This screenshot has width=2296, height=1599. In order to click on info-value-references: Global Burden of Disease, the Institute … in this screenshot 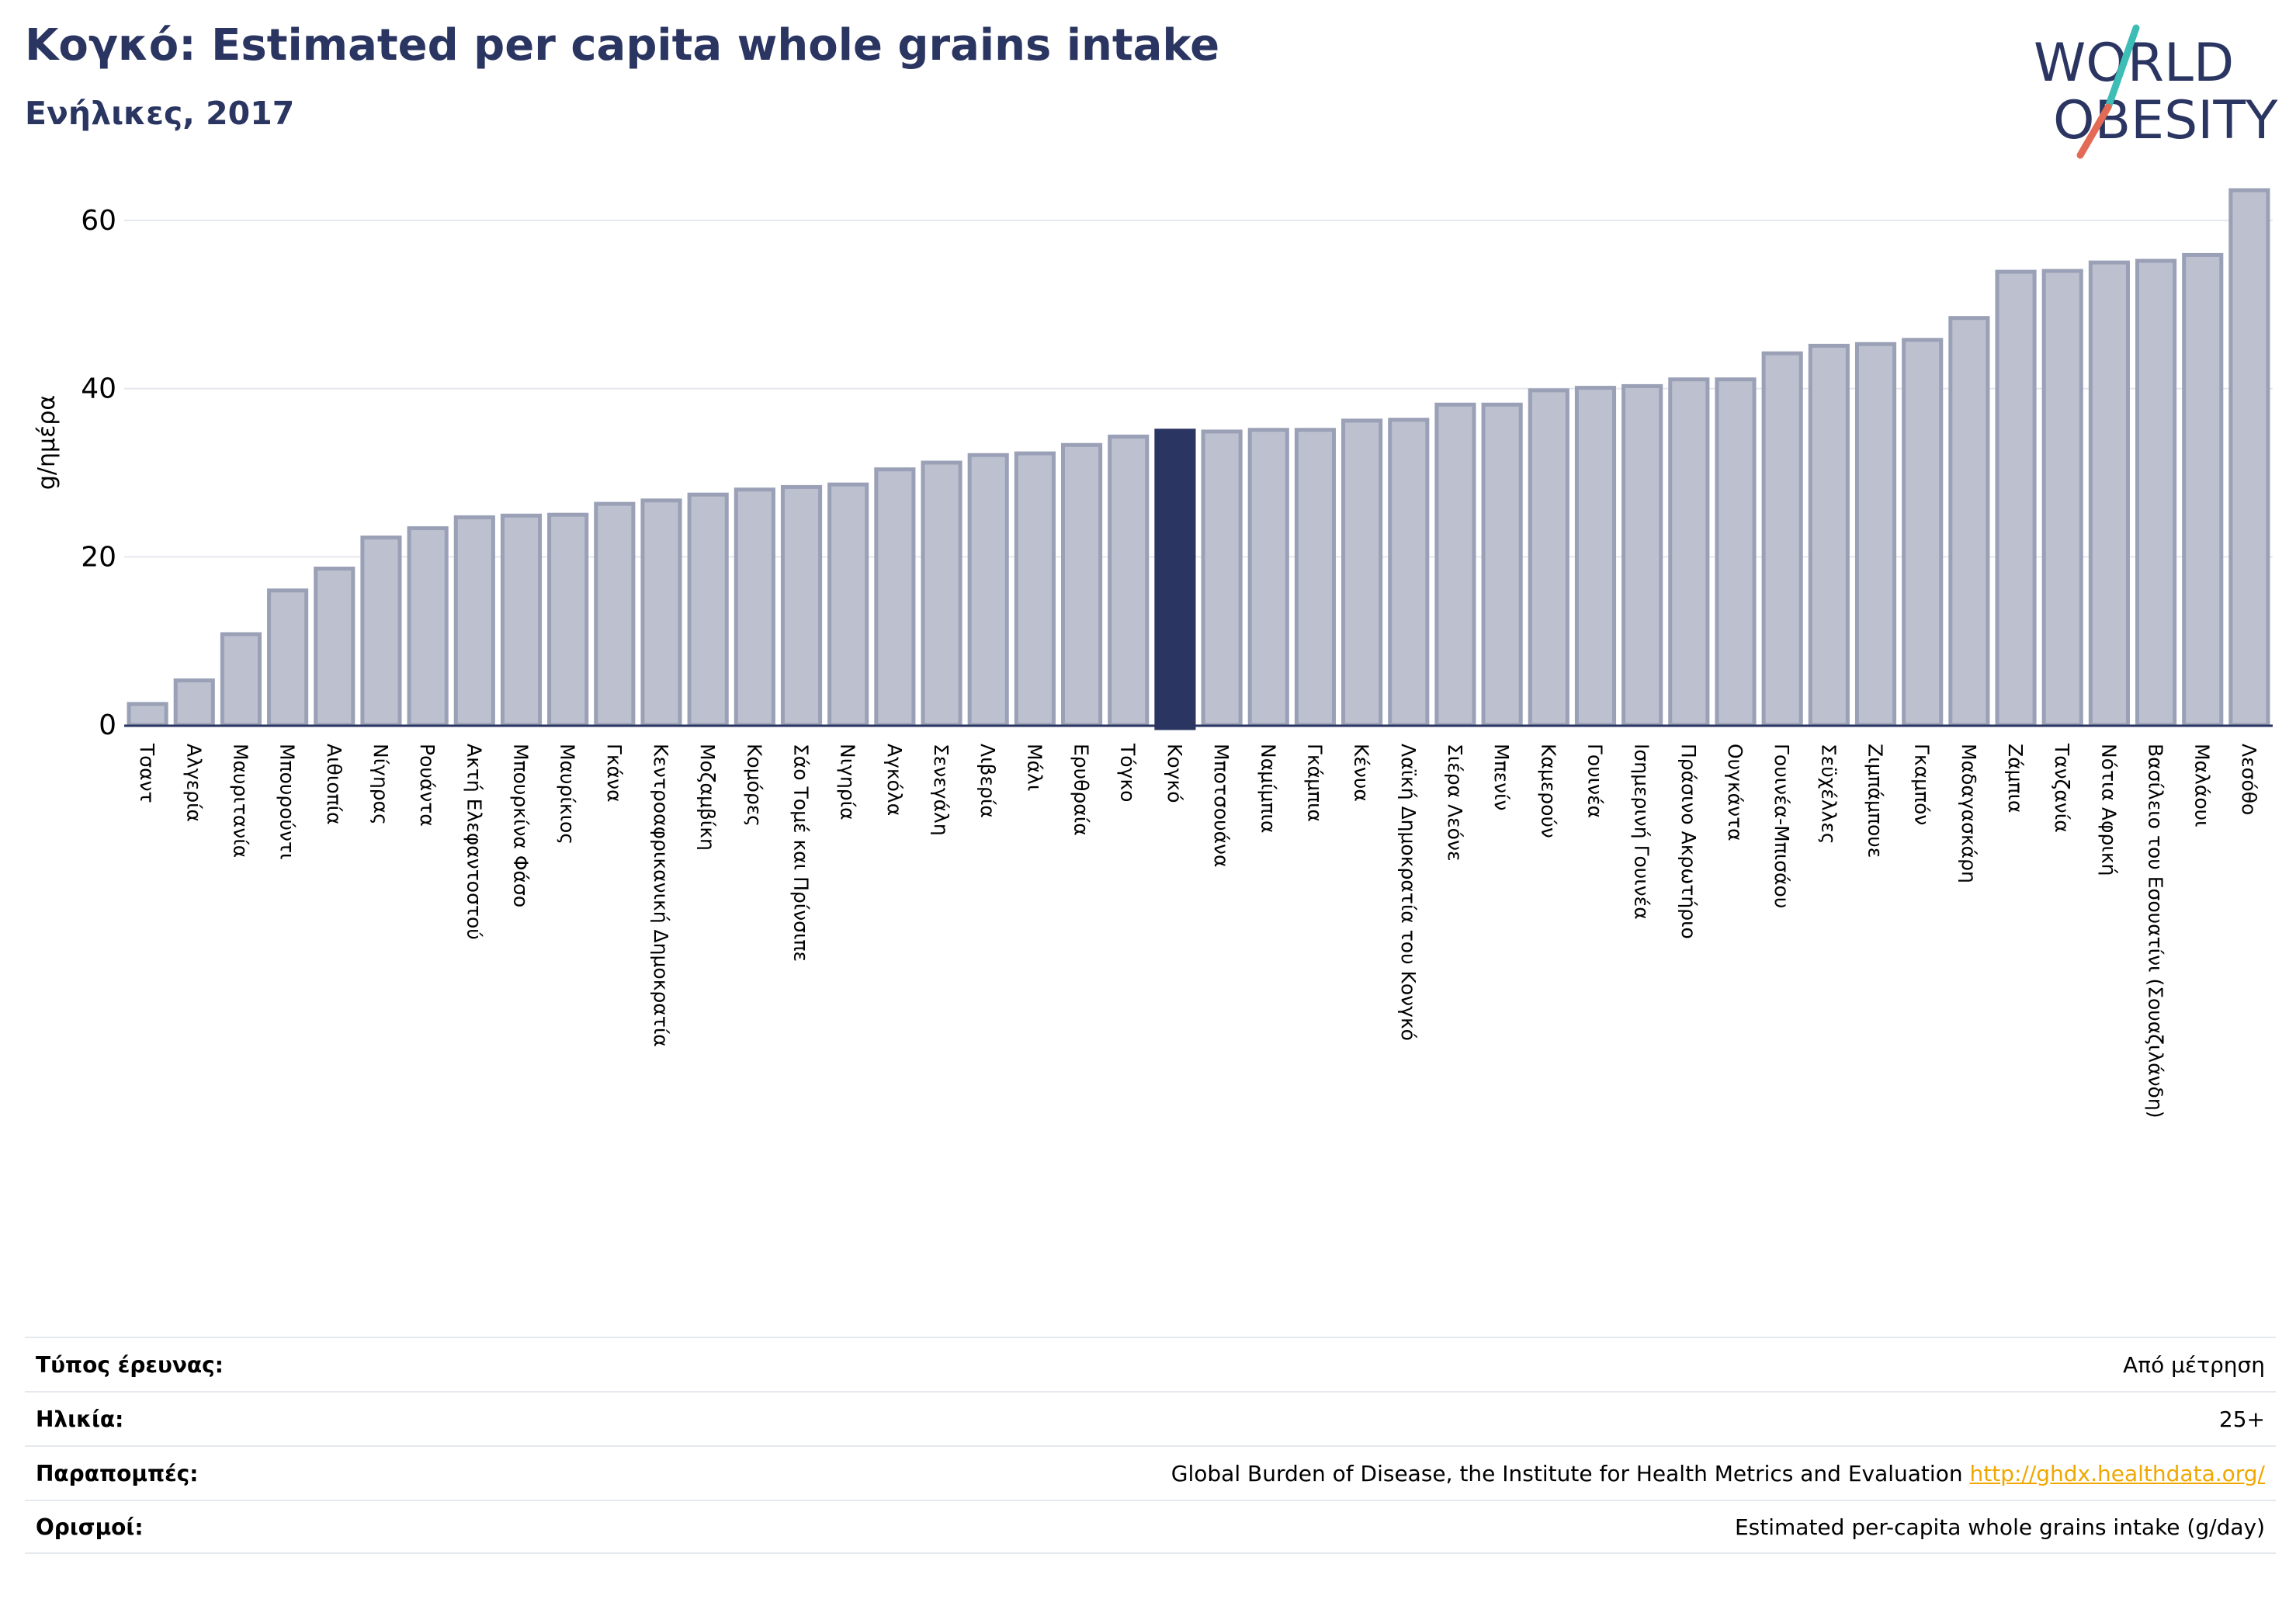, I will do `click(1718, 1473)`.